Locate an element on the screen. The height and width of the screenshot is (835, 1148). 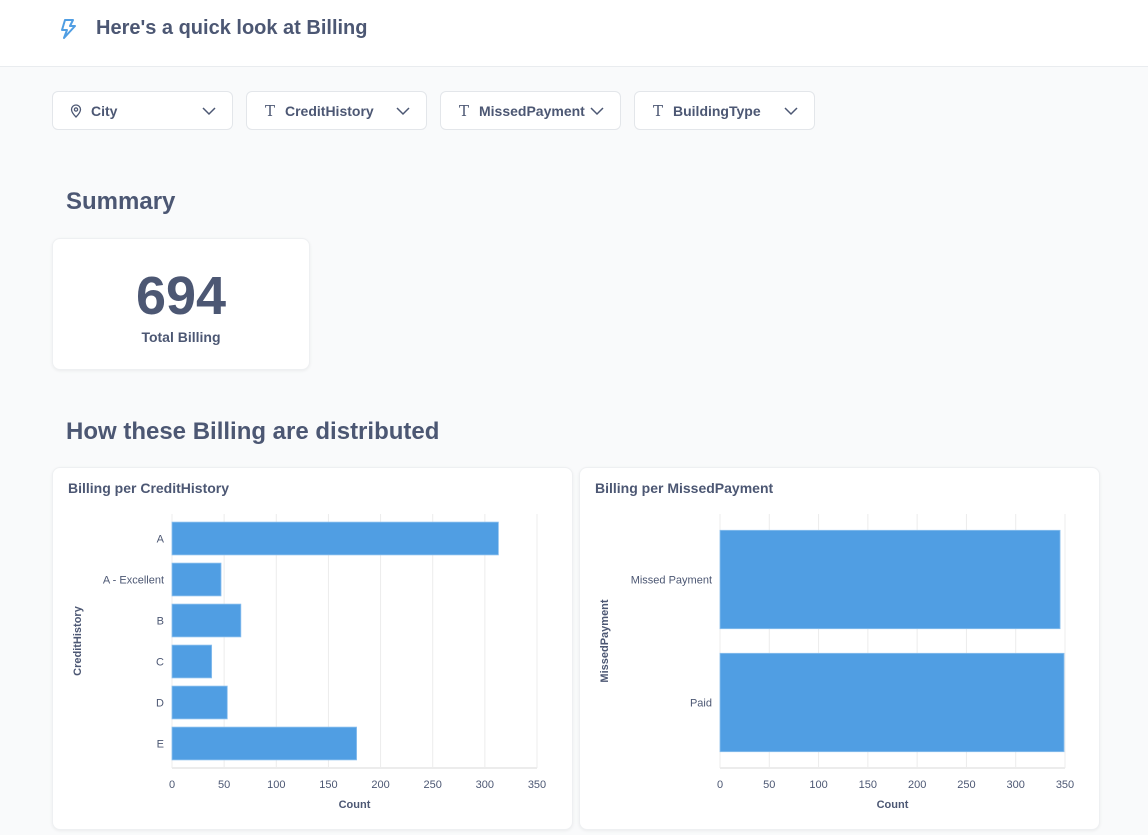
page-title: Here's a quick look at Billing is located at coordinates (232, 28).